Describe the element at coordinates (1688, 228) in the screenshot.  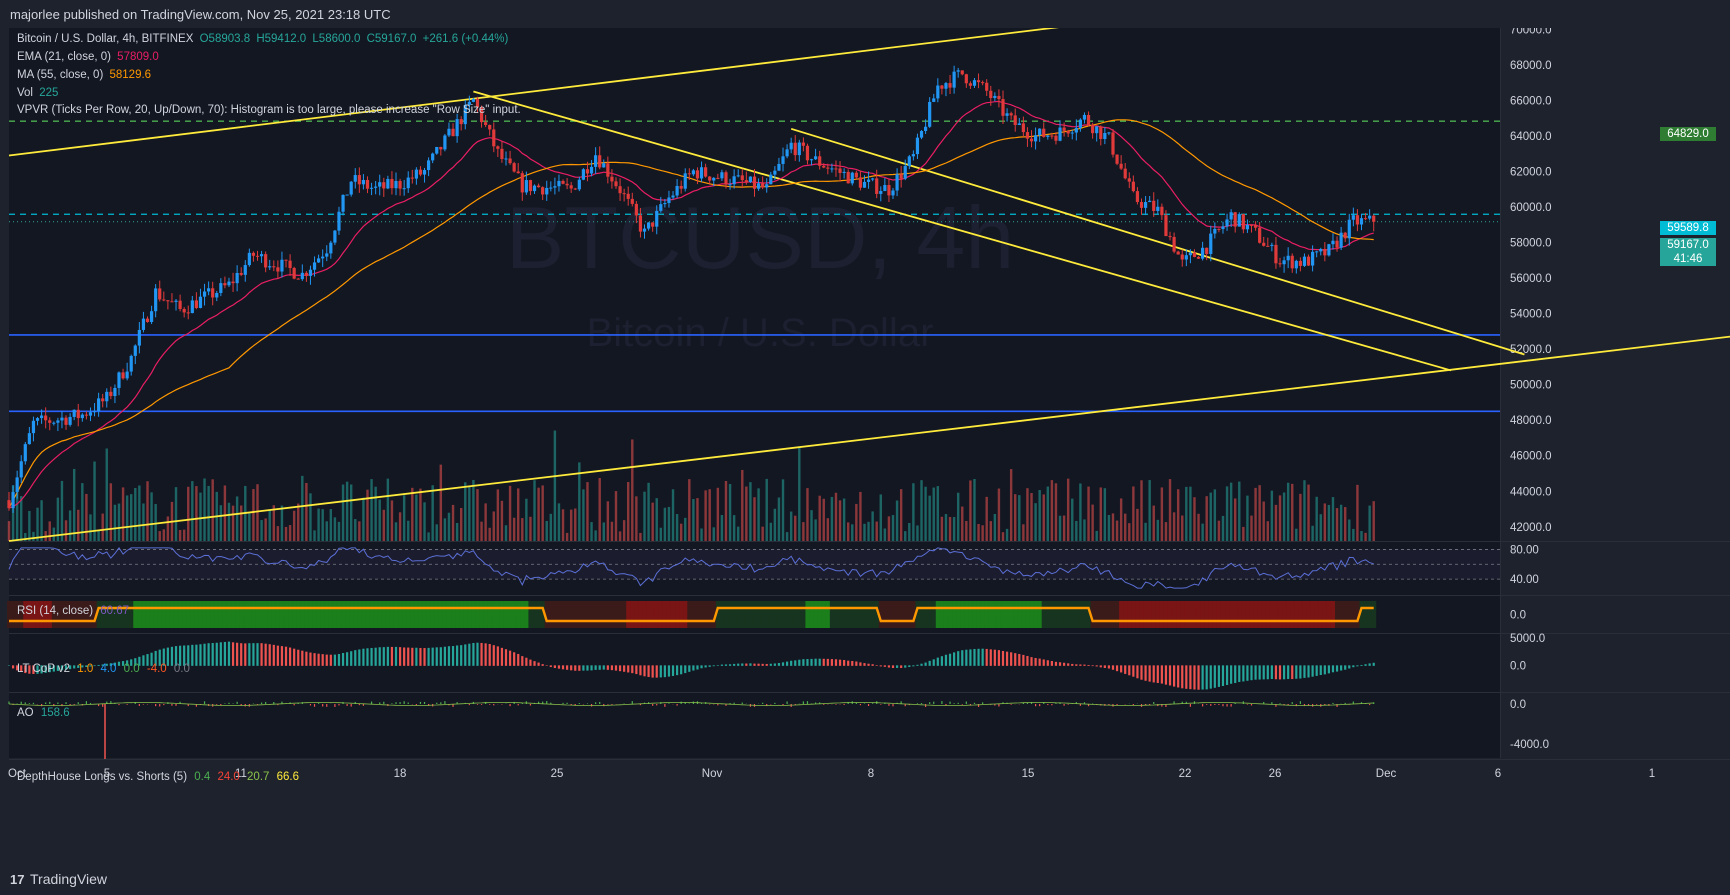
I see `cyan-line-price-tag: 59589.8` at that location.